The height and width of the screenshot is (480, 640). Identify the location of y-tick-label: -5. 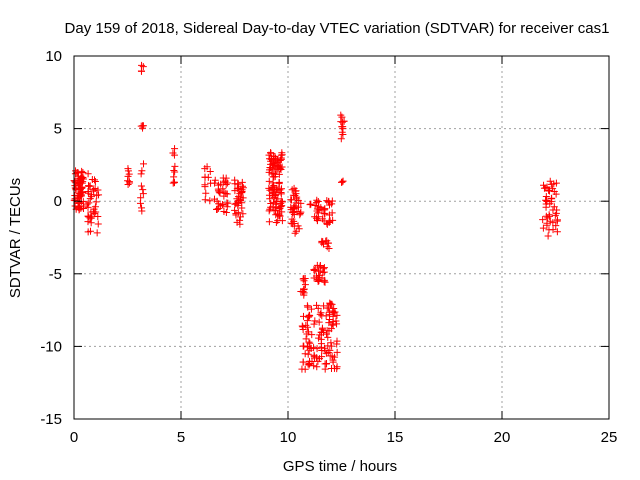
(55, 274).